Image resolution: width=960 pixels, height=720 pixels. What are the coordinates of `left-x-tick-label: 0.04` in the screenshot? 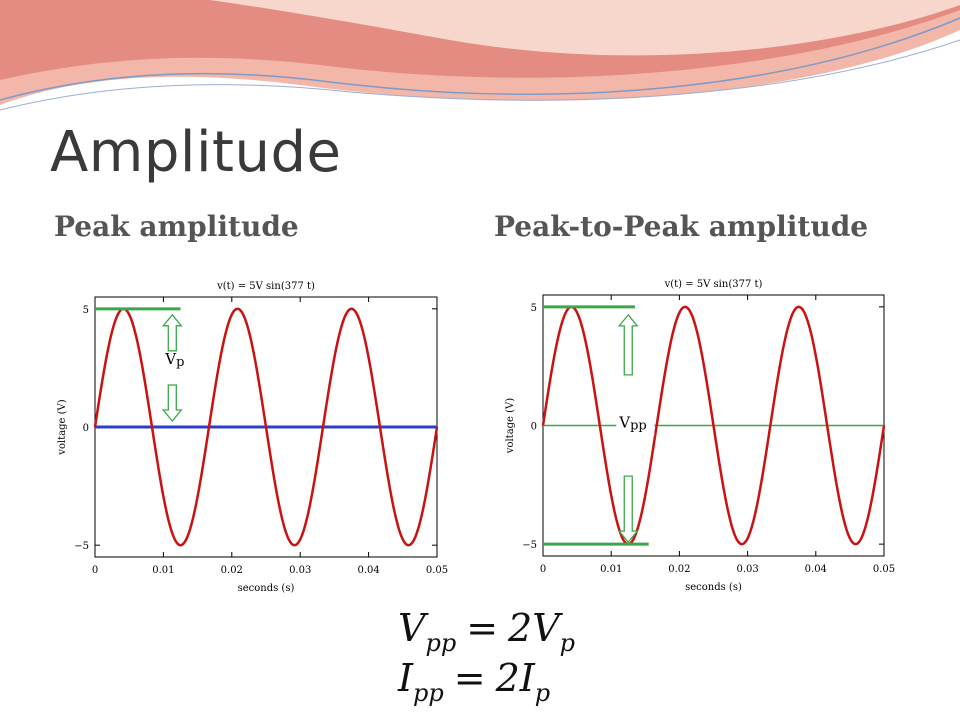 It's located at (368, 570).